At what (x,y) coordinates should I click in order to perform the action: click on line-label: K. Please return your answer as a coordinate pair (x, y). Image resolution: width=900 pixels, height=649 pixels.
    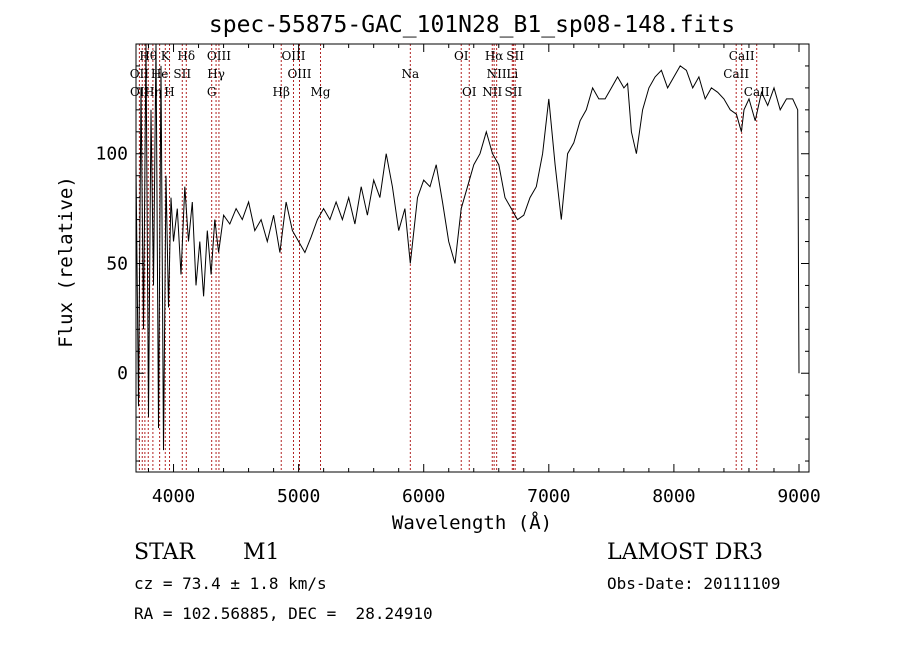
    Looking at the image, I should click on (166, 56).